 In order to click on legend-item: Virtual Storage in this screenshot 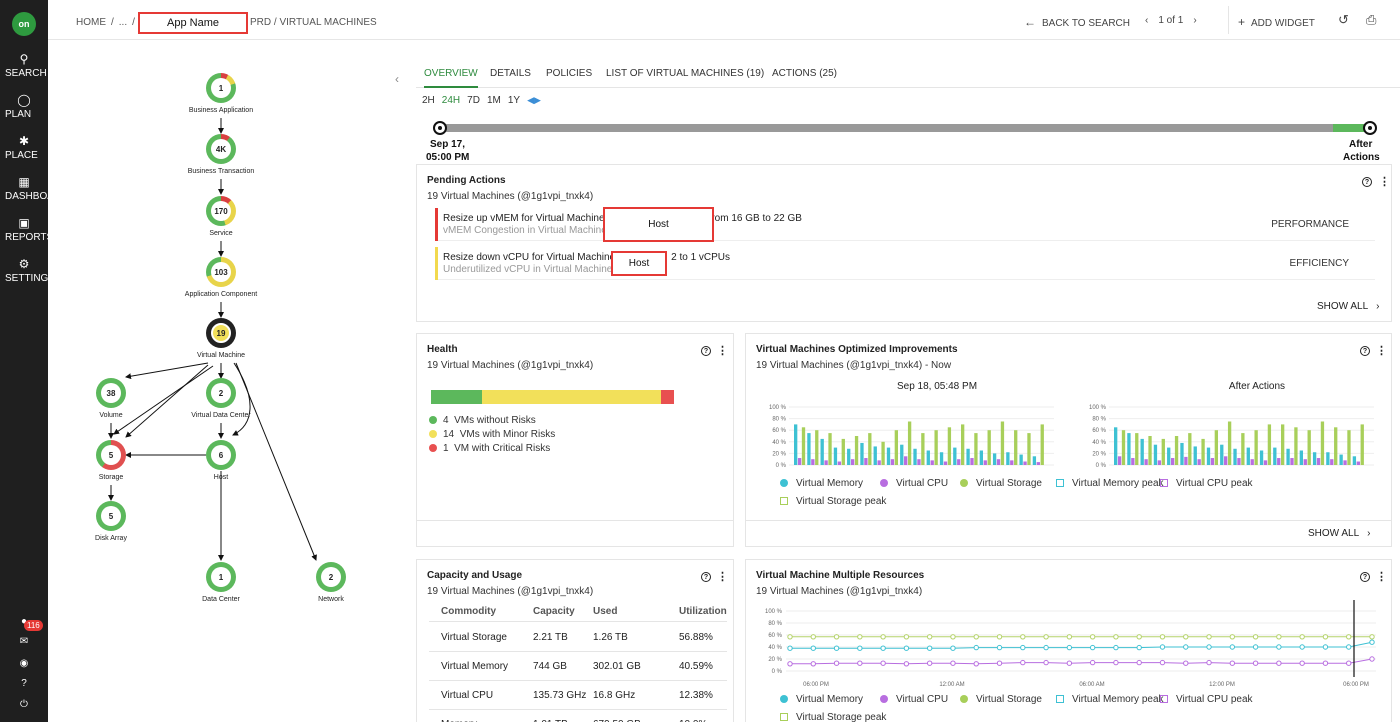, I will do `click(1001, 483)`.